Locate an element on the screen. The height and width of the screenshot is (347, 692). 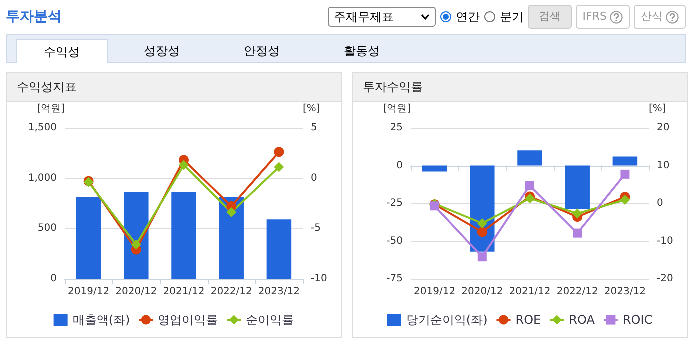
legend-label: ROE is located at coordinates (529, 320).